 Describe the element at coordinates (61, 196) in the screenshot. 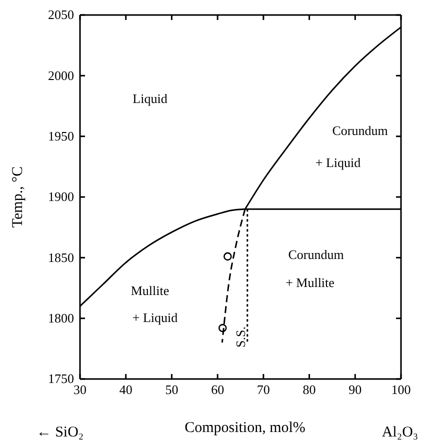

I see `y-tick-label: 1900` at that location.